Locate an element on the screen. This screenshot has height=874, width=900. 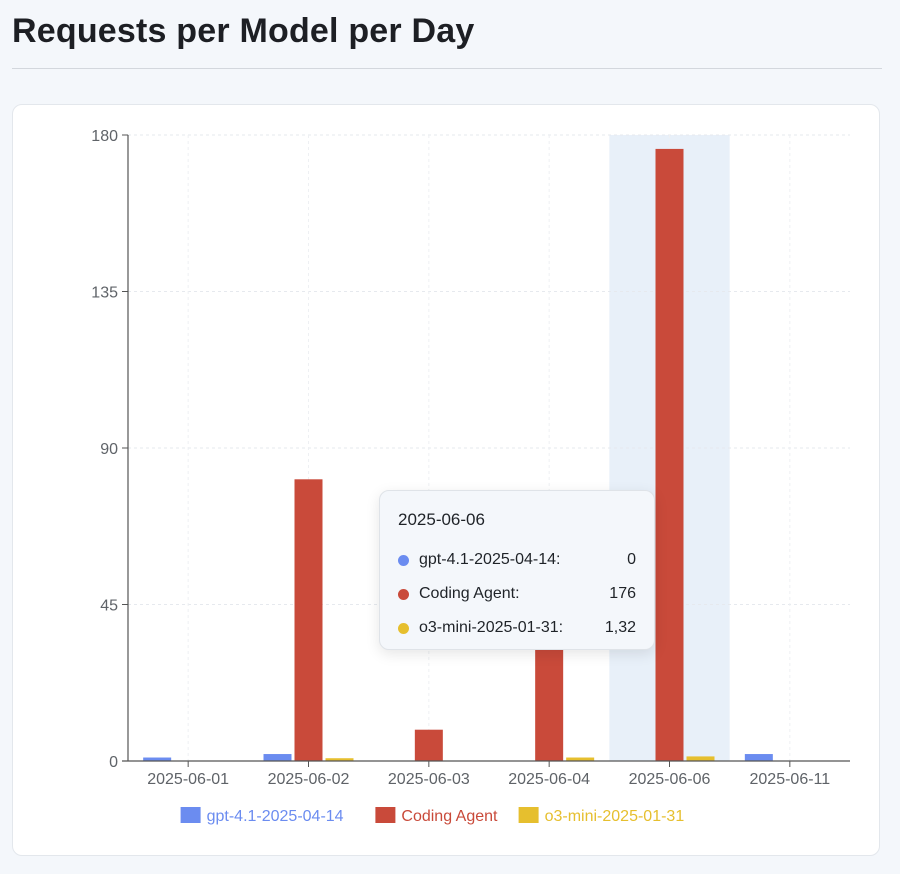
y-tick-label: 135 is located at coordinates (104, 293).